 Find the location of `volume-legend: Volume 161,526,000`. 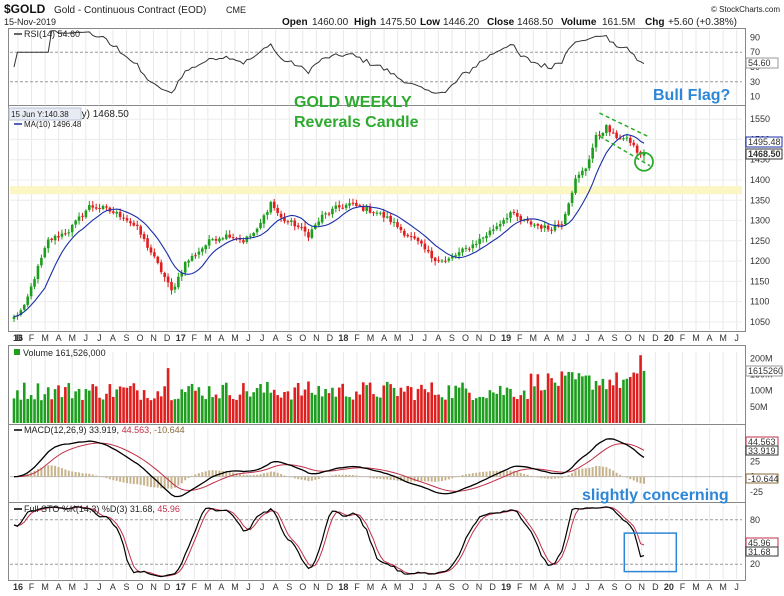

volume-legend: Volume 161,526,000 is located at coordinates (60, 353).